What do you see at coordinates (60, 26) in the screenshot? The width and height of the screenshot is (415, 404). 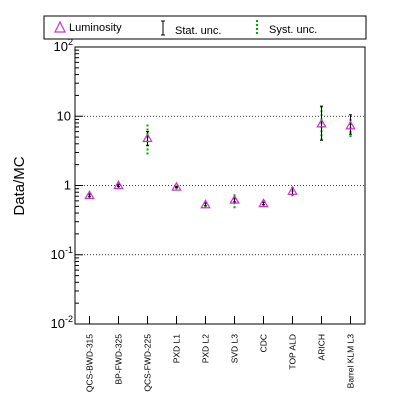 I see `legend-luminosity-marker` at bounding box center [60, 26].